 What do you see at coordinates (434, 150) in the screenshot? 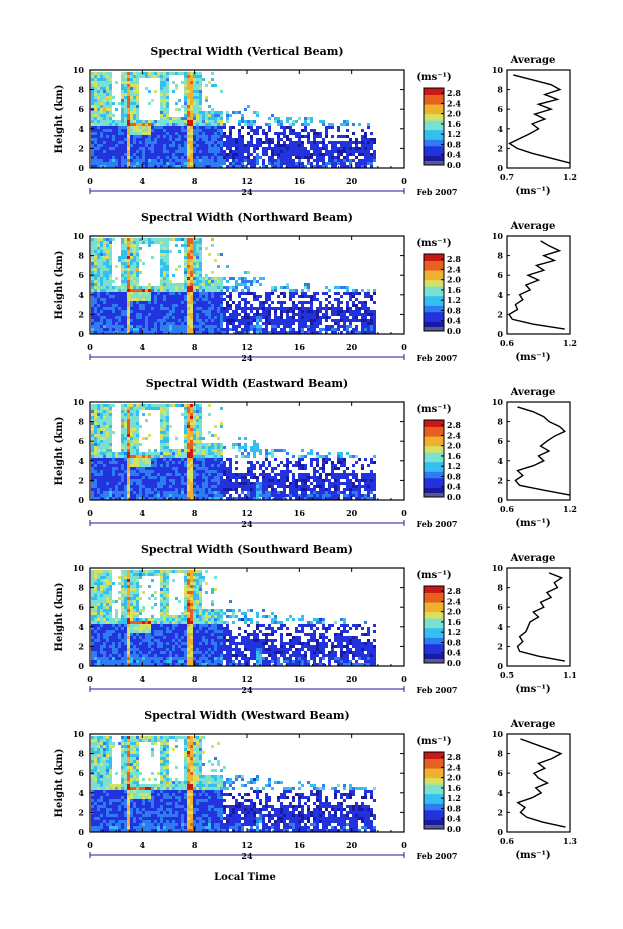
I see `colorbar-swatch` at bounding box center [434, 150].